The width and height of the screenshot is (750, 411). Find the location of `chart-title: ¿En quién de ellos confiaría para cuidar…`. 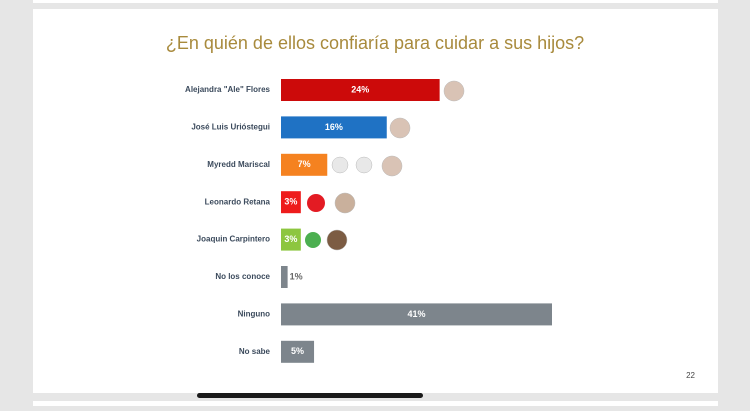

chart-title: ¿En quién de ellos confiaría para cuidar… is located at coordinates (375, 43).